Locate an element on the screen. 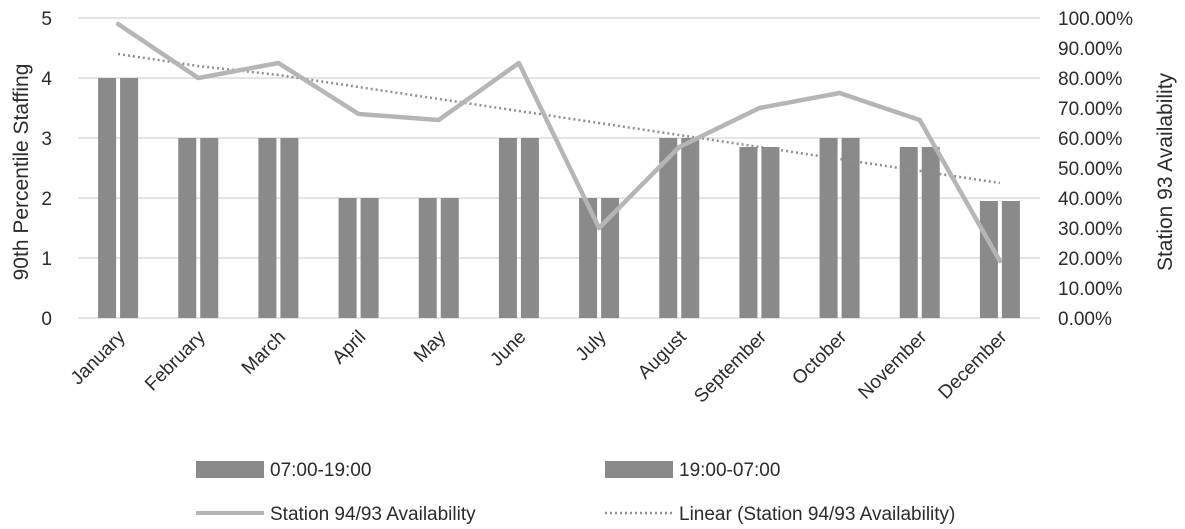 This screenshot has width=1185, height=529. legend-label-bar1: 07:00-19:00 is located at coordinates (320, 470).